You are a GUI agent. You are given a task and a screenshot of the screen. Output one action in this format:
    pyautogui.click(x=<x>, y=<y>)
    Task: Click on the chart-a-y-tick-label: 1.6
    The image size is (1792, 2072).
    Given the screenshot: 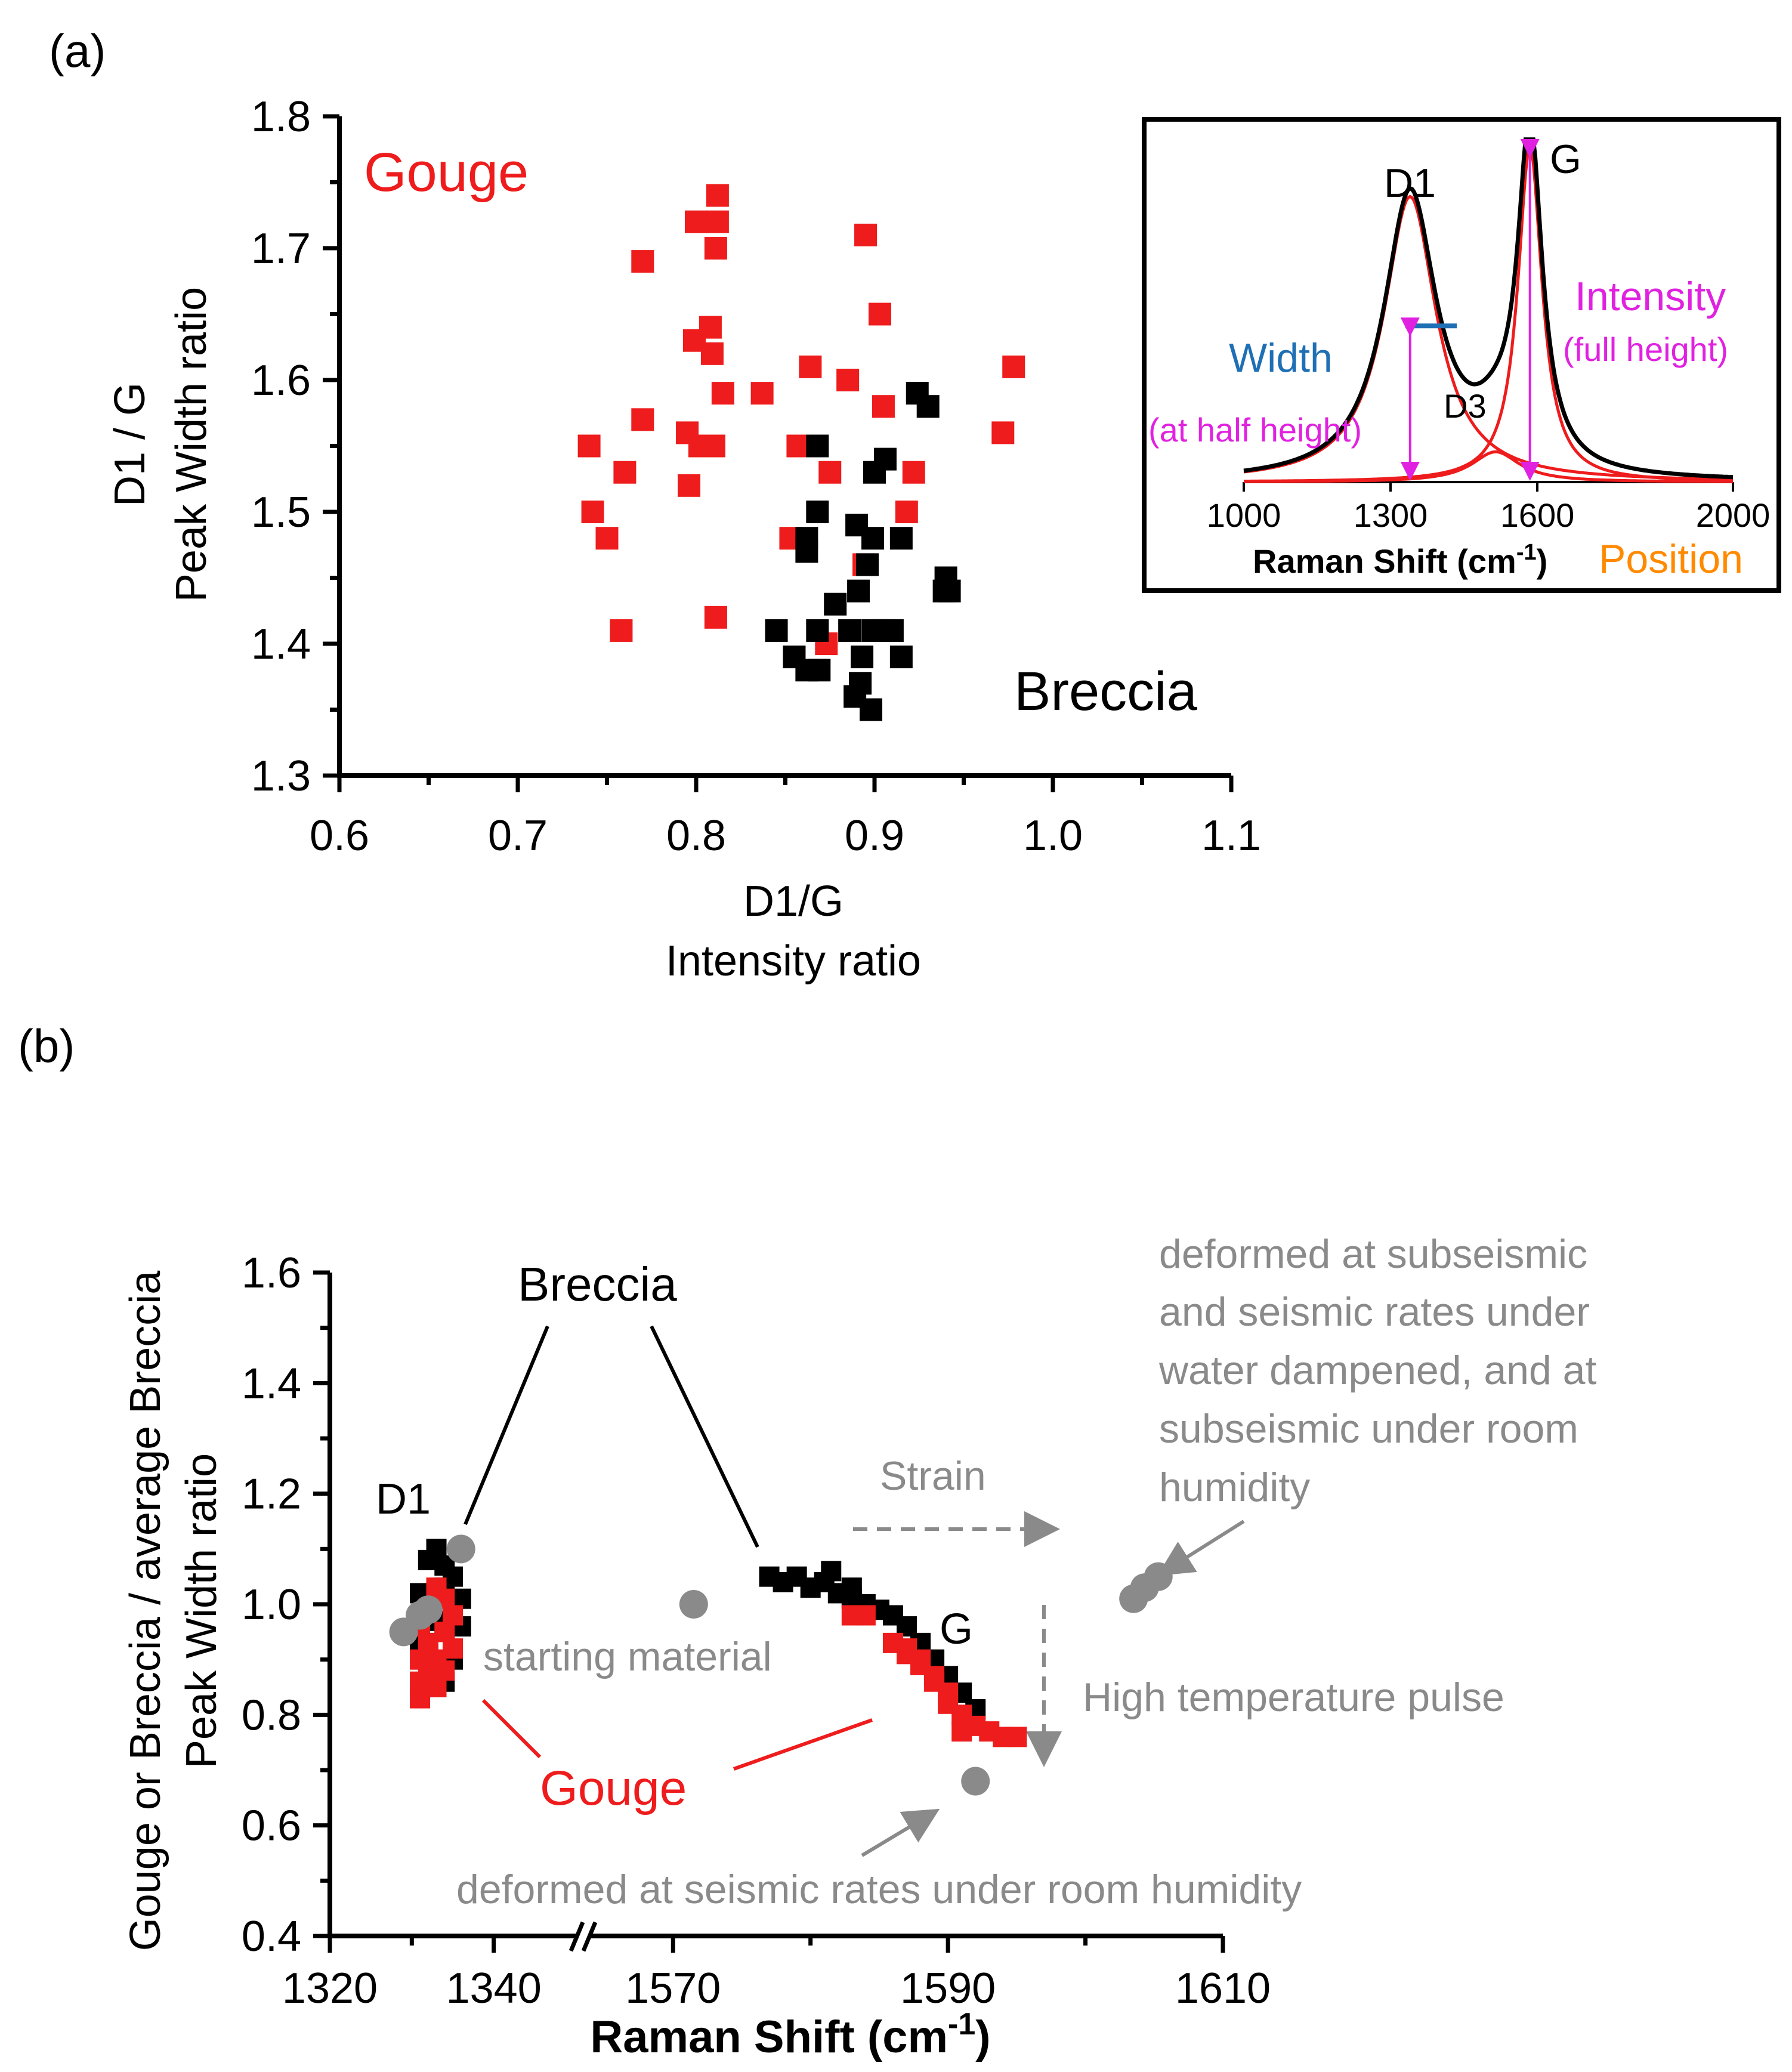 What is the action you would take?
    pyautogui.click(x=281, y=381)
    